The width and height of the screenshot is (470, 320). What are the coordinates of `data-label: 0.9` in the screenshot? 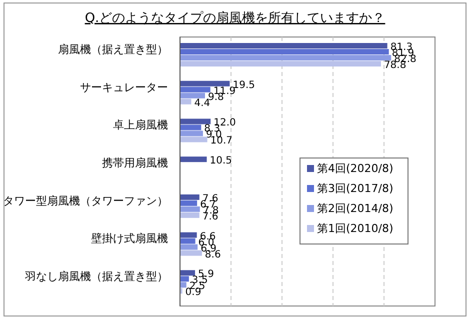 It's located at (193, 292).